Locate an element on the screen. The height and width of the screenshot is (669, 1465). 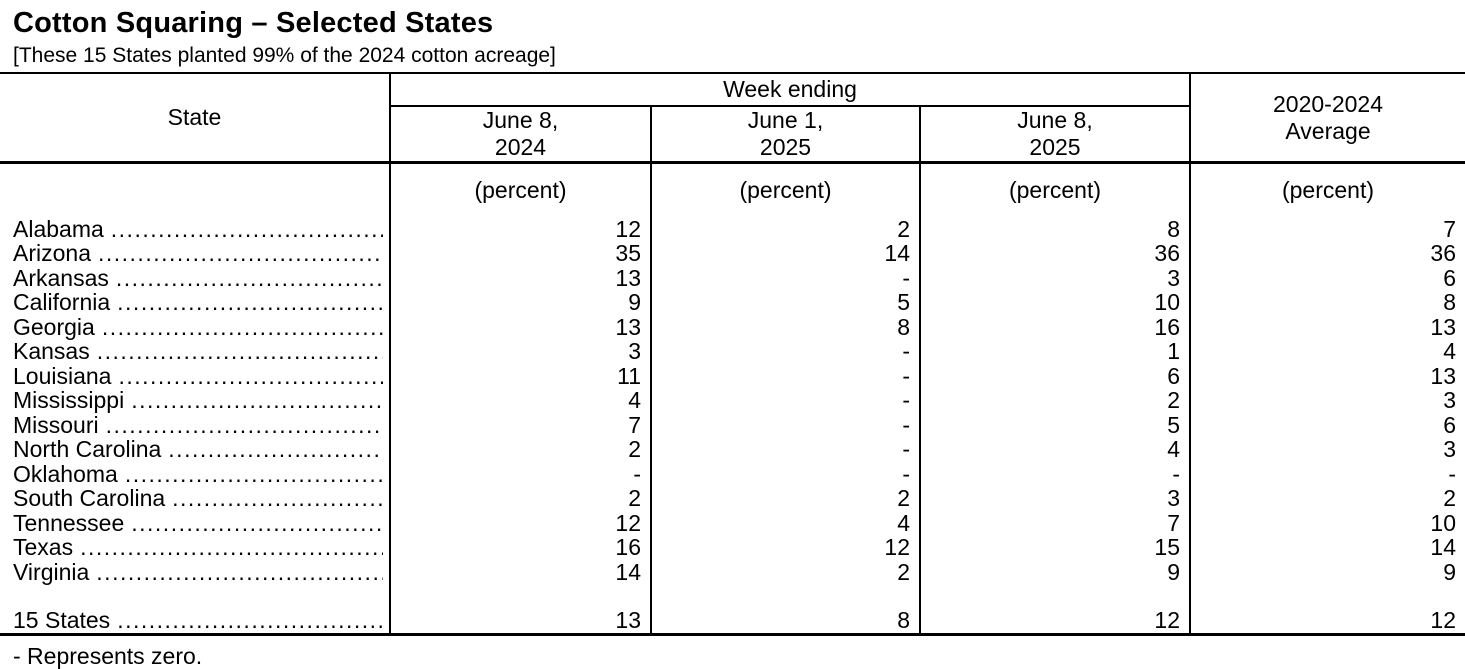
page-title: Cotton Squaring – Selected States is located at coordinates (253, 23).